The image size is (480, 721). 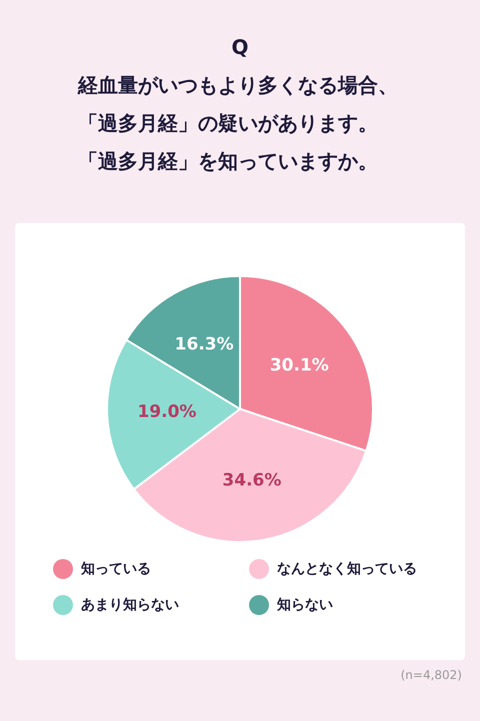 I want to click on legend-label: なんとなく知っている, so click(x=347, y=569).